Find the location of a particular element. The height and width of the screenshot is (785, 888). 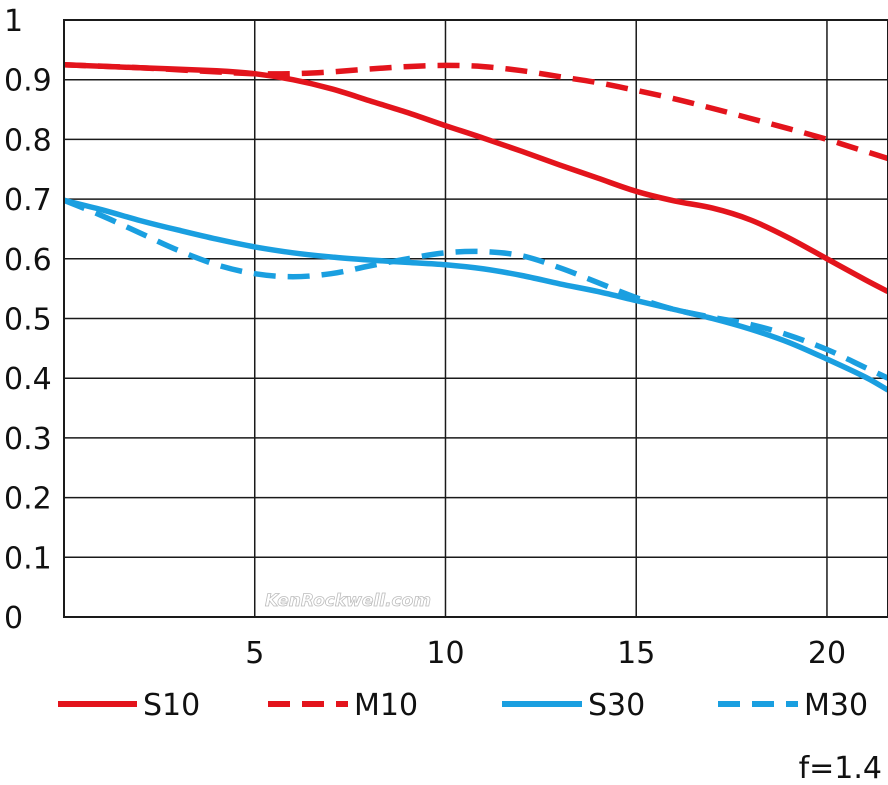

y-tick-label: 0.7 is located at coordinates (28, 200).